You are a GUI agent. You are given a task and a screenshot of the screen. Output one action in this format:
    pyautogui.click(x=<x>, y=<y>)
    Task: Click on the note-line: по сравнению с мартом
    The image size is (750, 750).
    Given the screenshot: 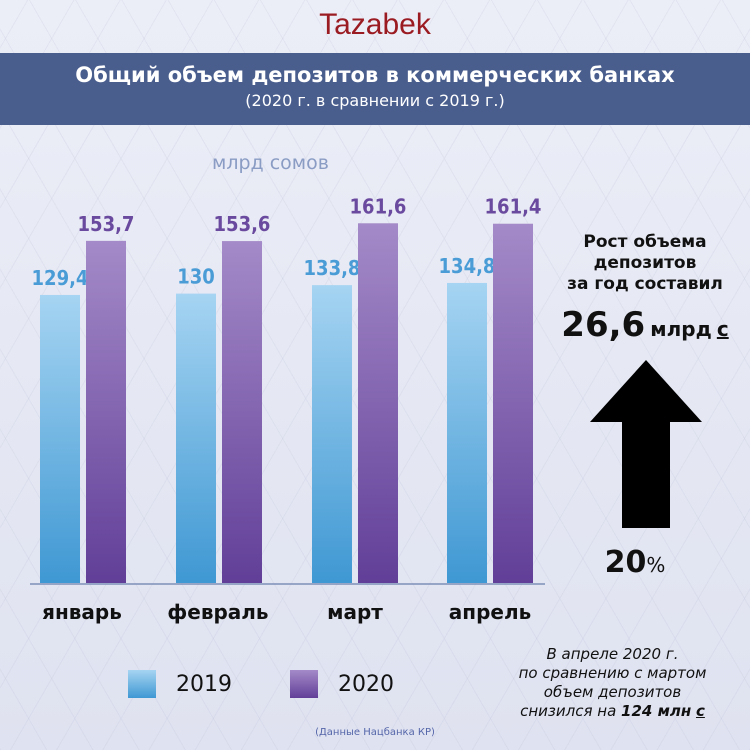 What is the action you would take?
    pyautogui.click(x=612, y=673)
    